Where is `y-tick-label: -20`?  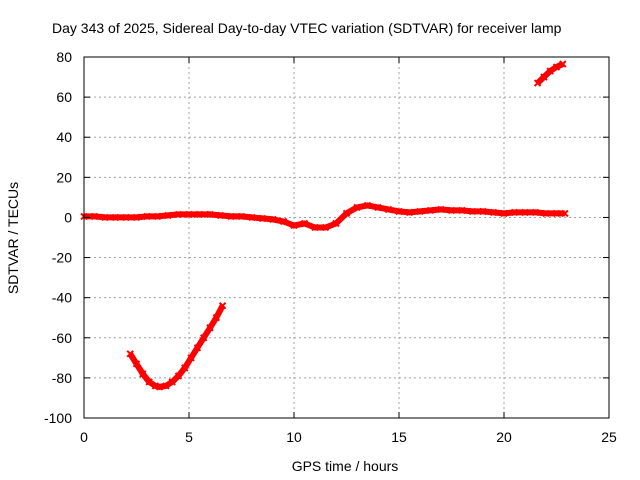 y-tick-label: -20 is located at coordinates (62, 258).